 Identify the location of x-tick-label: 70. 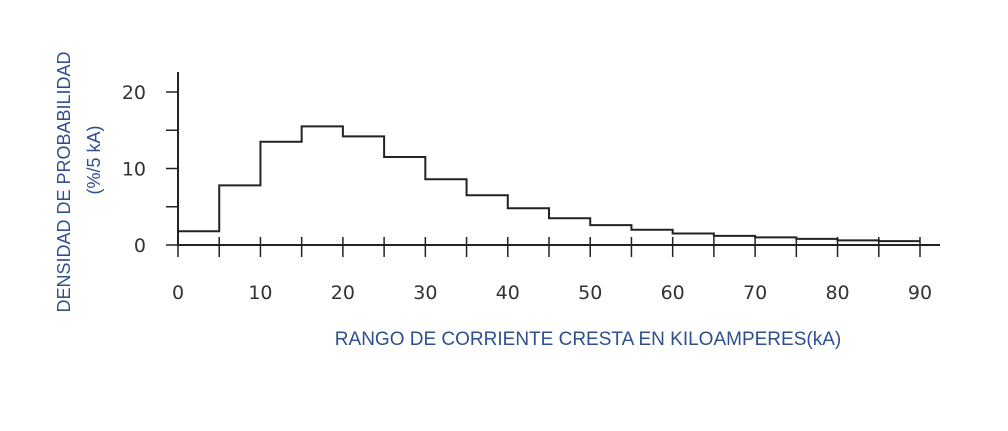
(755, 293).